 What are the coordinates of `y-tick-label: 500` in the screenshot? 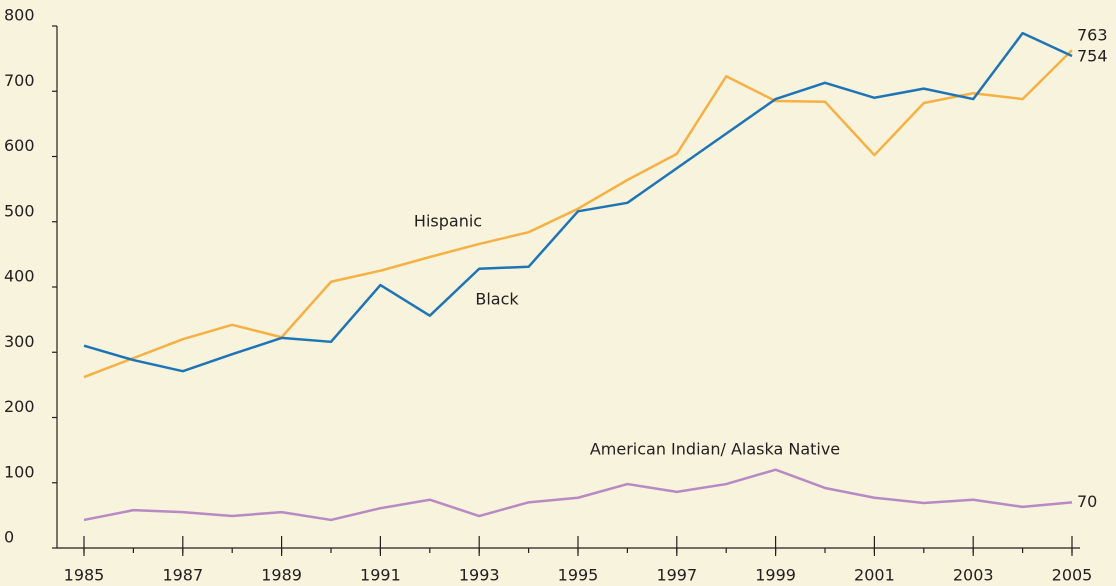 It's located at (19, 210).